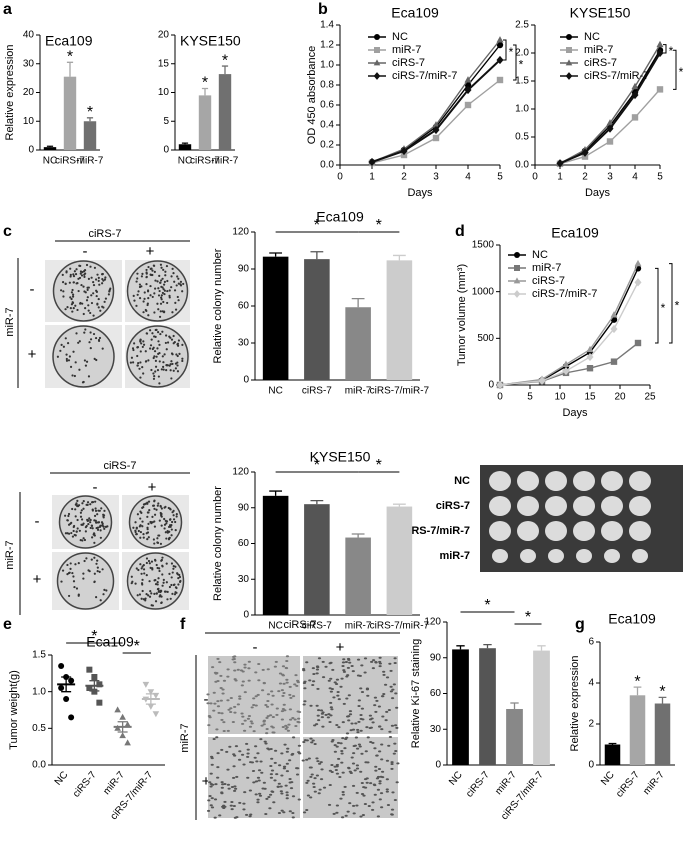 The image size is (685, 848). What do you see at coordinates (436, 177) in the screenshot?
I see `x-tick-label: 3` at bounding box center [436, 177].